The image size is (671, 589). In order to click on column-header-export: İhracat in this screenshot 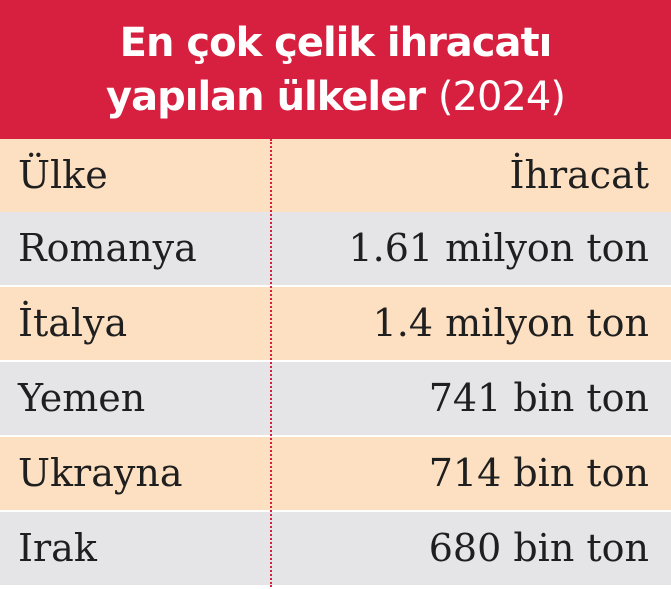, I will do `click(579, 175)`.